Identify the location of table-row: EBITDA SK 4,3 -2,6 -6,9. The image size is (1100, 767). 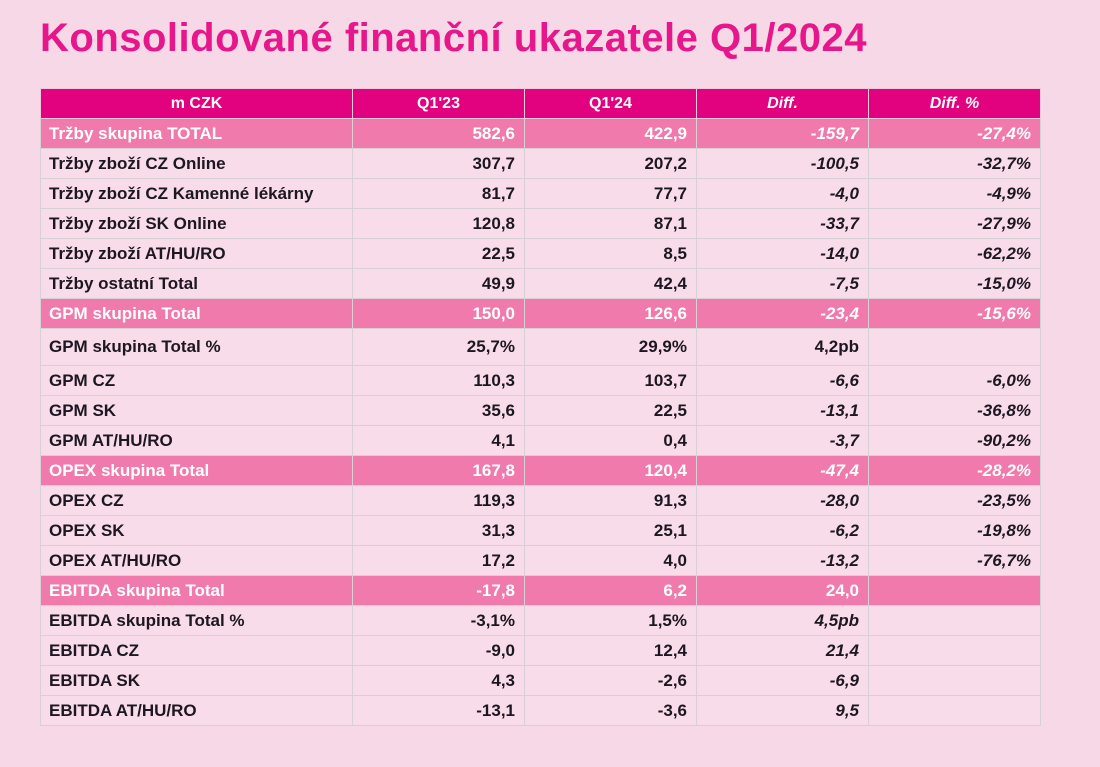
(540, 680).